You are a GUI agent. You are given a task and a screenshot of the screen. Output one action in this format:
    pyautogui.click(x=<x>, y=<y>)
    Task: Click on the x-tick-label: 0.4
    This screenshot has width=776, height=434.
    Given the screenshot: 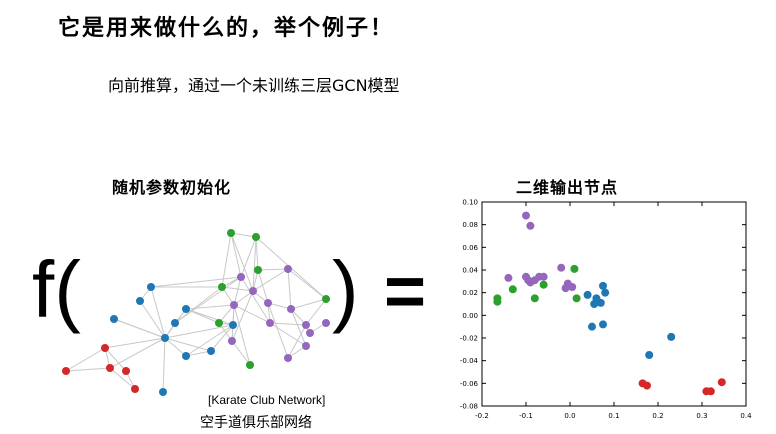 What is the action you would take?
    pyautogui.click(x=746, y=416)
    